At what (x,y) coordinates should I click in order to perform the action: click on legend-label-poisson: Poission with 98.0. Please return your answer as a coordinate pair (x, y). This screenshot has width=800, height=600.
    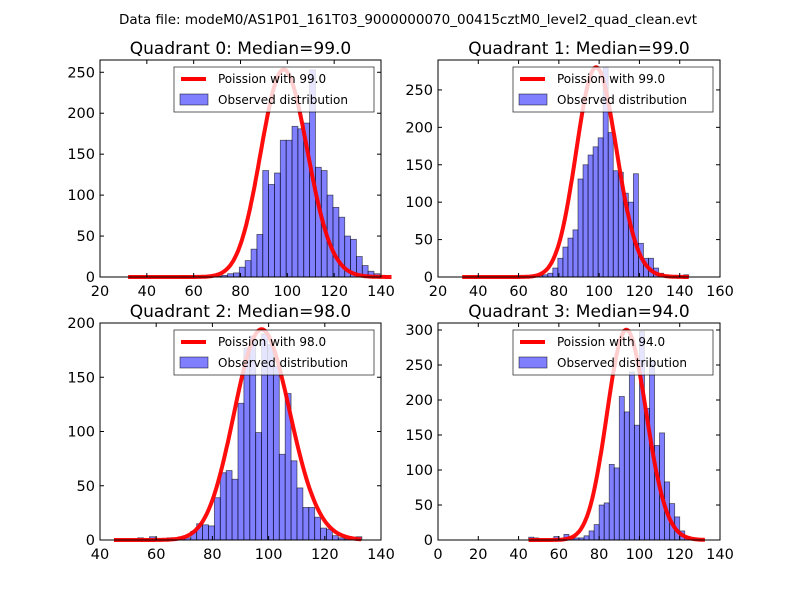
    Looking at the image, I should click on (272, 342).